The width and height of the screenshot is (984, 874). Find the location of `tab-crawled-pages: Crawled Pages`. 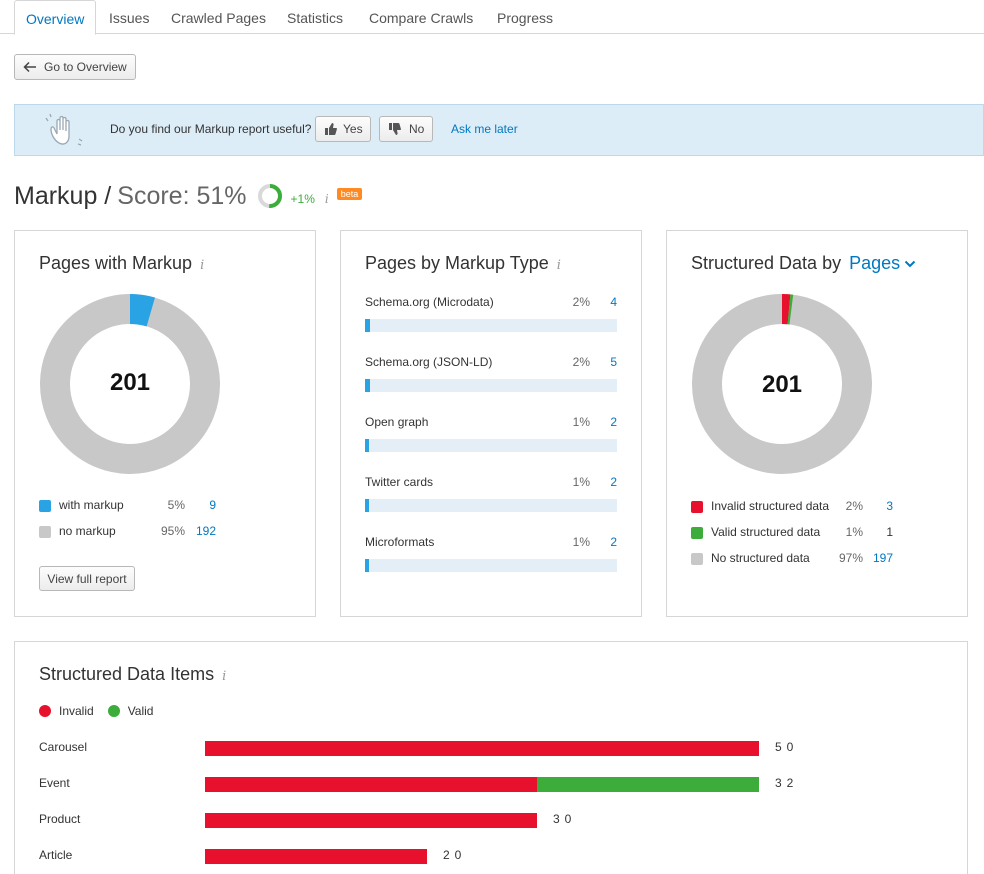

tab-crawled-pages: Crawled Pages is located at coordinates (218, 18).